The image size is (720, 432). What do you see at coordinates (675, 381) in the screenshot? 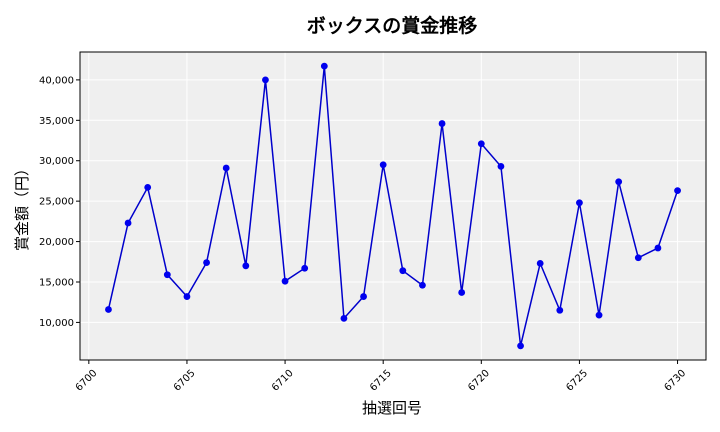
I see `x-tick-label: 6730` at bounding box center [675, 381].